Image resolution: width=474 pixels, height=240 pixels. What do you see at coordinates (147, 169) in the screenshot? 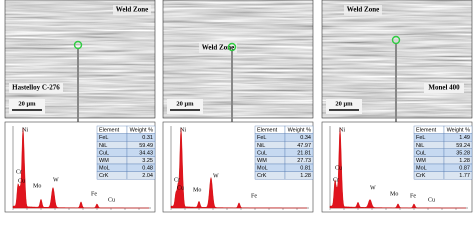
I see `table-value: 0.48` at bounding box center [147, 169].